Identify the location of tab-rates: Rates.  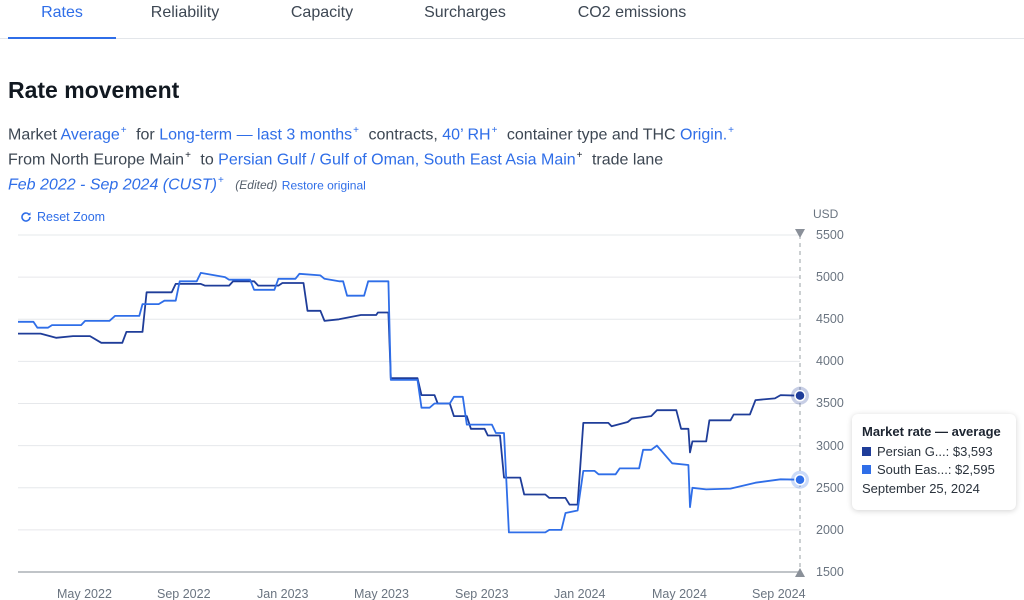
(62, 19).